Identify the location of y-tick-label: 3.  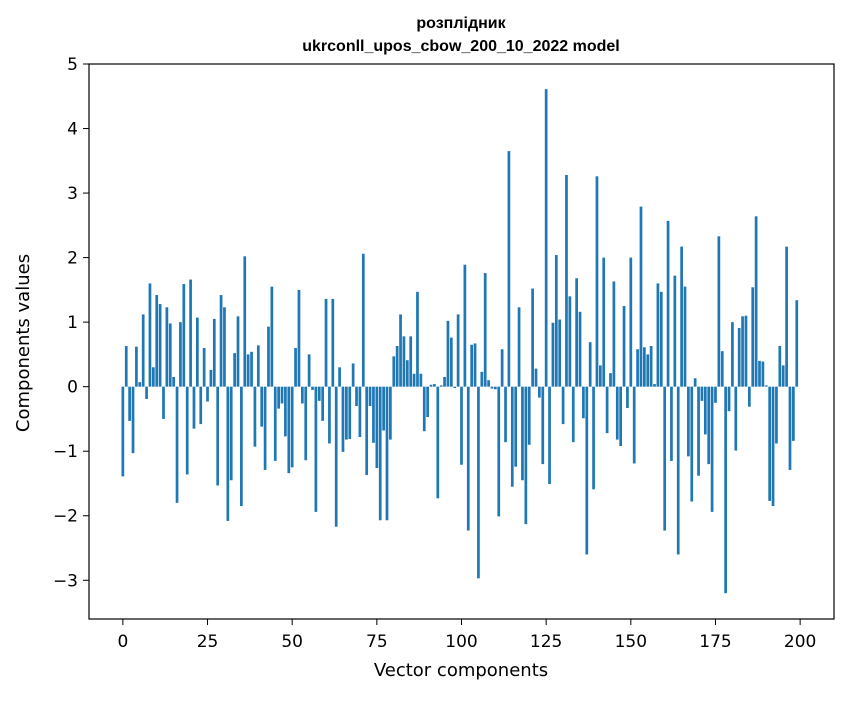
(72, 194).